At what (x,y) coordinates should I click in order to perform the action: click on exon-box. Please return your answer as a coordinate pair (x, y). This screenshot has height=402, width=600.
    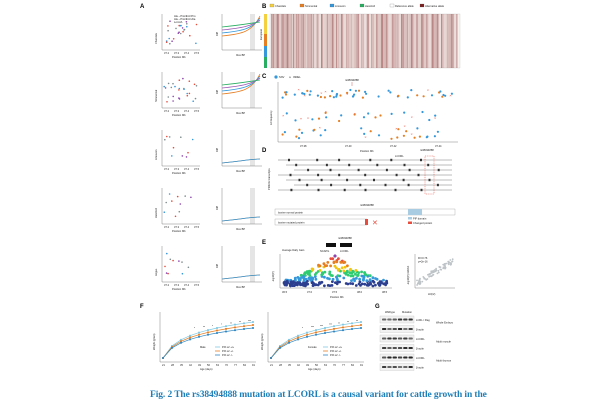
    Looking at the image, I should click on (421, 160).